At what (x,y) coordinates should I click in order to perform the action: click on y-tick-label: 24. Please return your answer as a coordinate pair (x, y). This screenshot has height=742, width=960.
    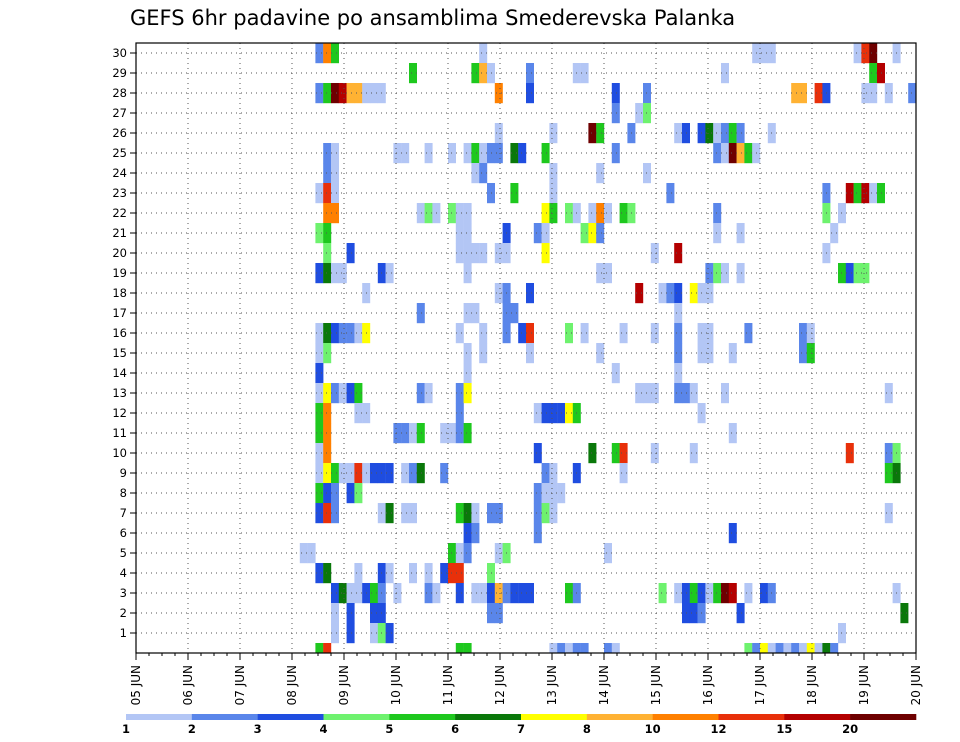
    Looking at the image, I should click on (119, 173).